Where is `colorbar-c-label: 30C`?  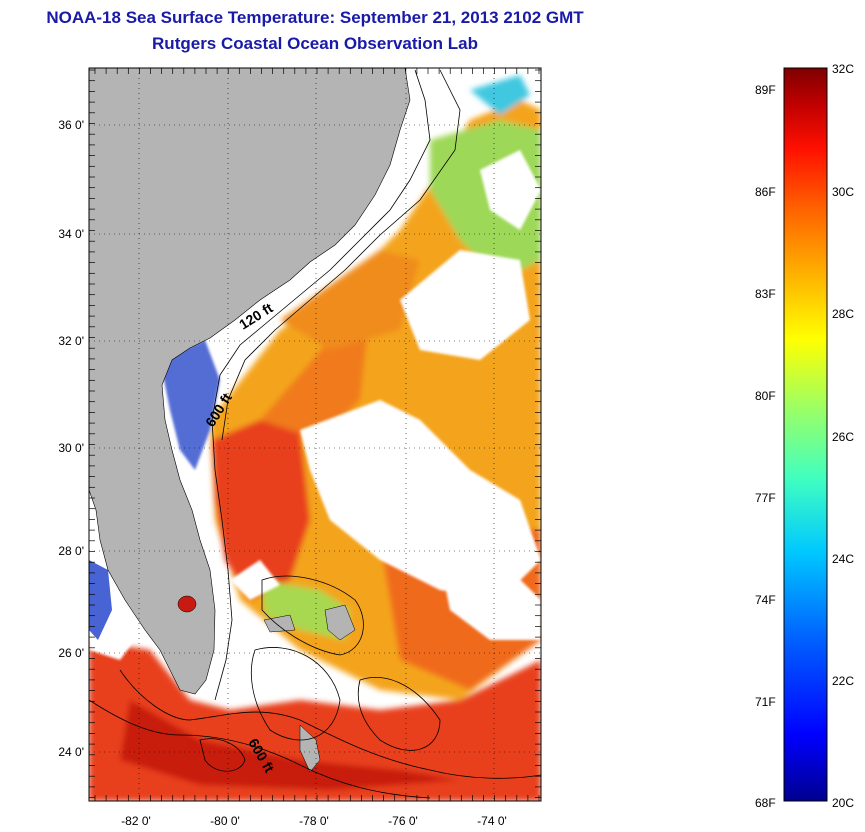 colorbar-c-label: 30C is located at coordinates (843, 192).